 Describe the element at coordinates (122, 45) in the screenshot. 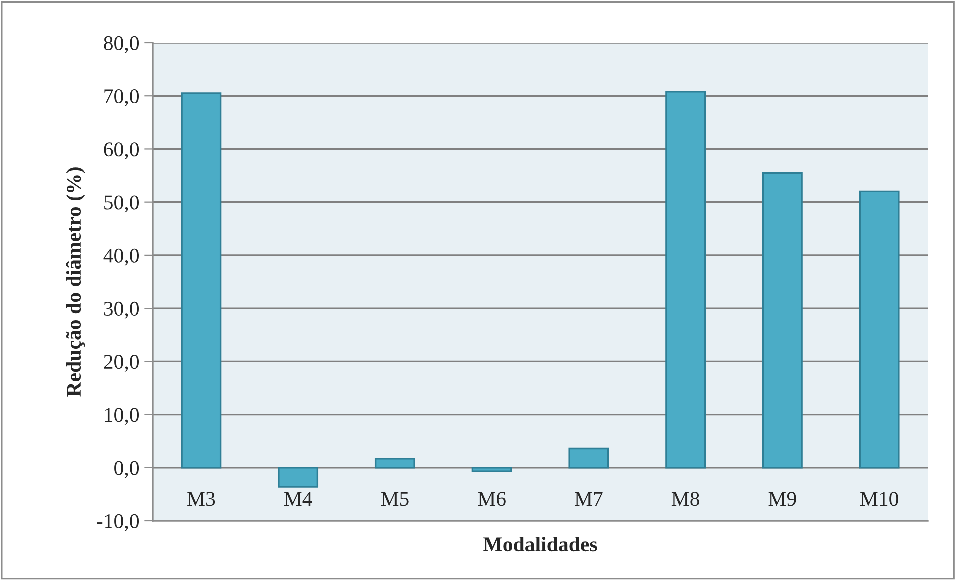

I see `y-tick-label: 80,0` at that location.